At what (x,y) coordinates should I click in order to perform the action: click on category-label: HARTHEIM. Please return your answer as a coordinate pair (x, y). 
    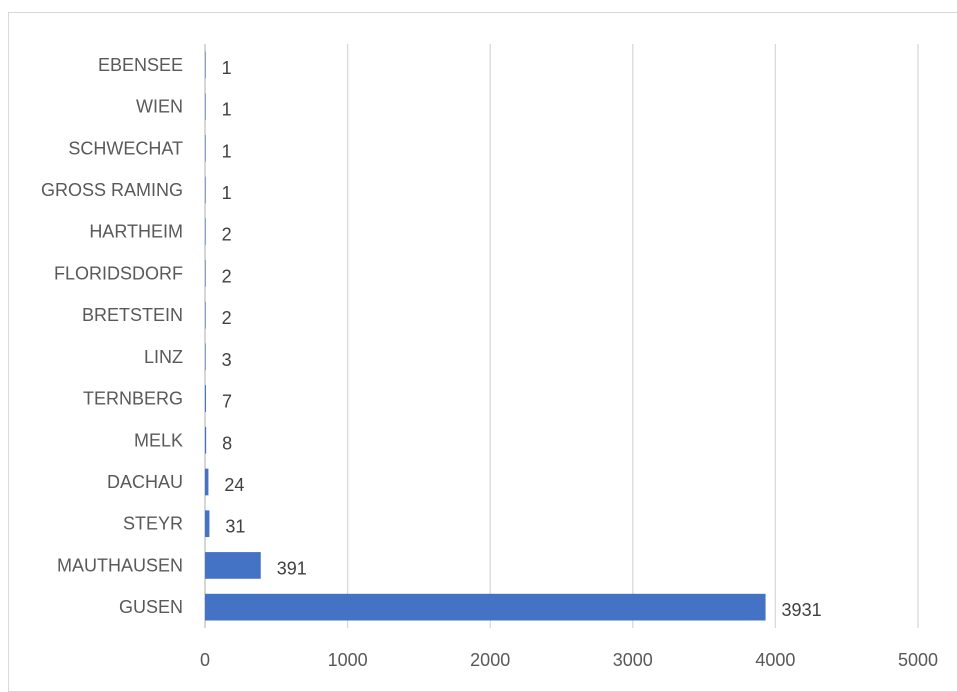
    Looking at the image, I should click on (136, 232).